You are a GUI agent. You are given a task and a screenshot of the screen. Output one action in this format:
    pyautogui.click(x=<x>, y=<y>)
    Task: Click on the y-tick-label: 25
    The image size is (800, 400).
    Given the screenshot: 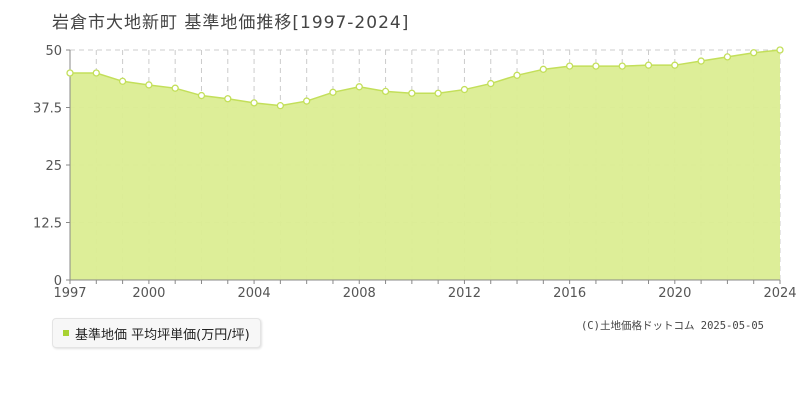 What is the action you would take?
    pyautogui.click(x=53, y=166)
    